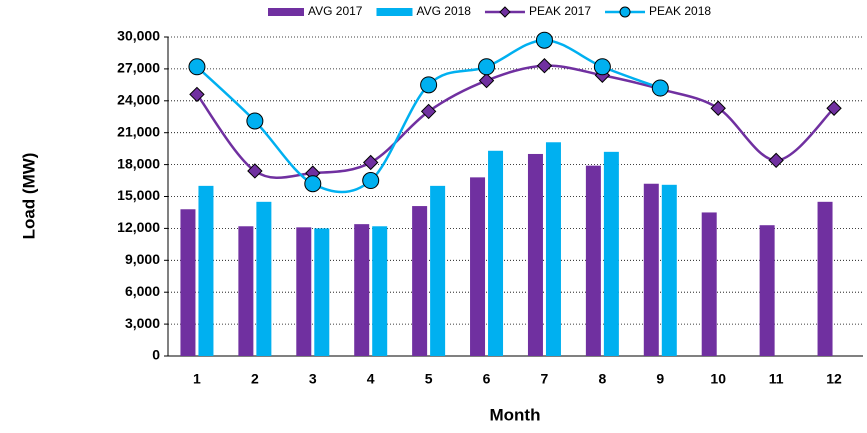 The image size is (867, 433). I want to click on y-tick-label: 6,000, so click(142, 291).